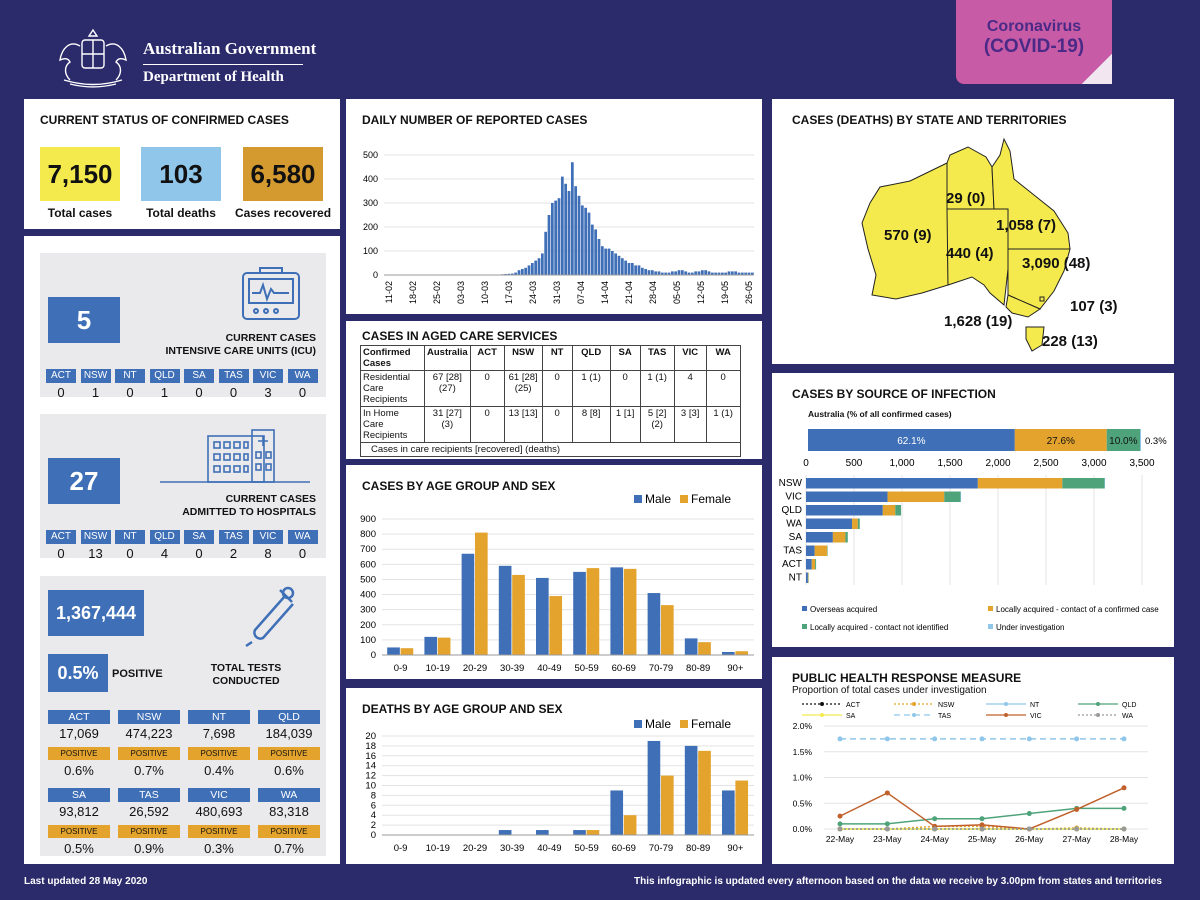 The image size is (1200, 900). Describe the element at coordinates (509, 292) in the screenshot. I see `x-tick-label: 17-03` at that location.